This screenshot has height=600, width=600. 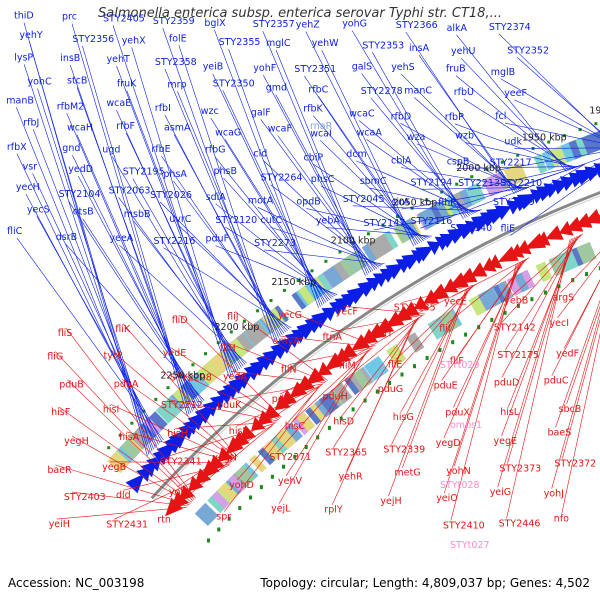 I want to click on gene-label-forward: fliE, so click(x=508, y=229).